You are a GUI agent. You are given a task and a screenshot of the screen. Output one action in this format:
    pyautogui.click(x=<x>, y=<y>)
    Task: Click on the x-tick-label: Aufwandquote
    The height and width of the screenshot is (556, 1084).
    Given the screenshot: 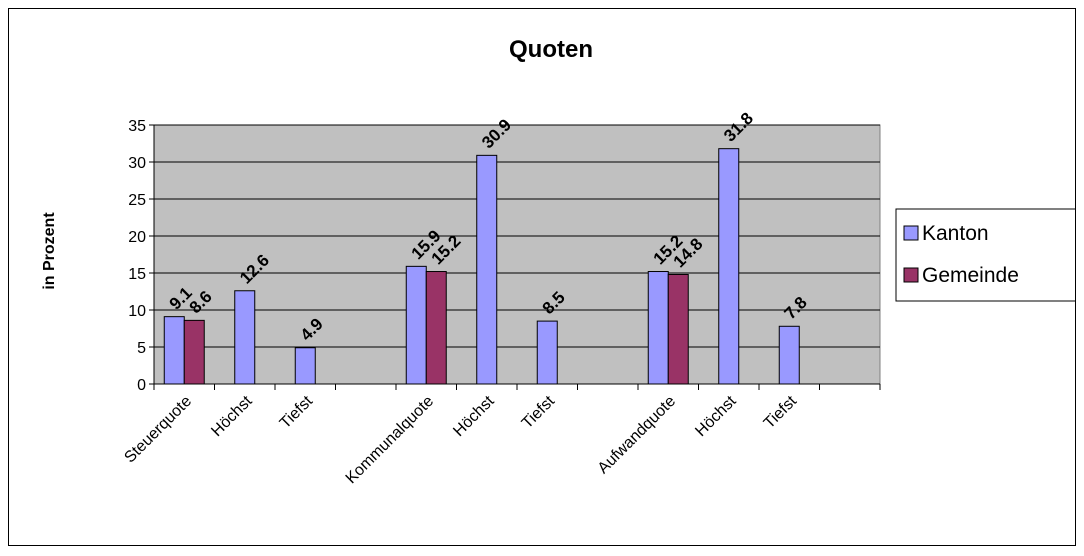 What is the action you would take?
    pyautogui.click(x=637, y=435)
    